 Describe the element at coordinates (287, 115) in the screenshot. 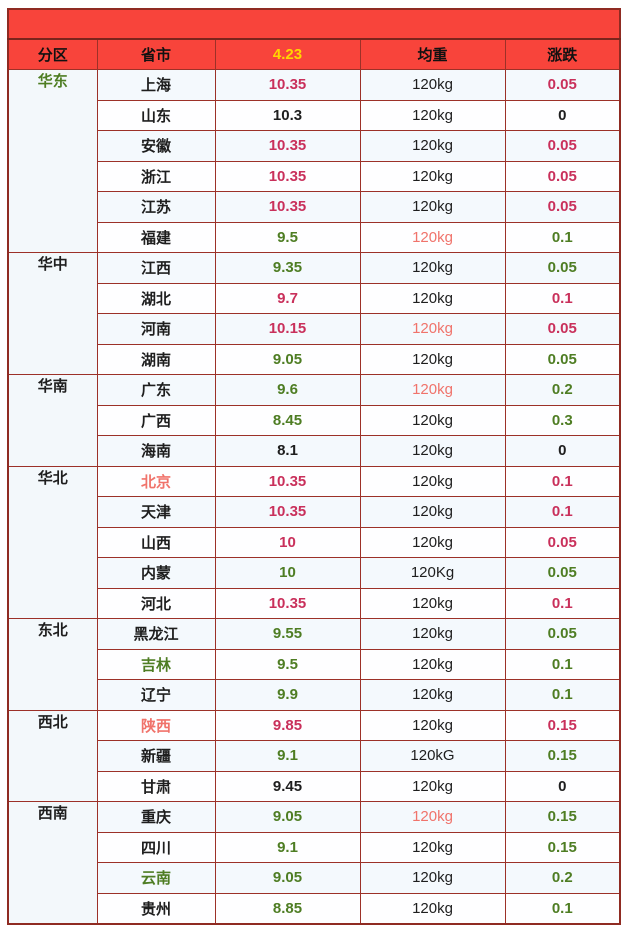

I see `price-cell: 10.3` at that location.